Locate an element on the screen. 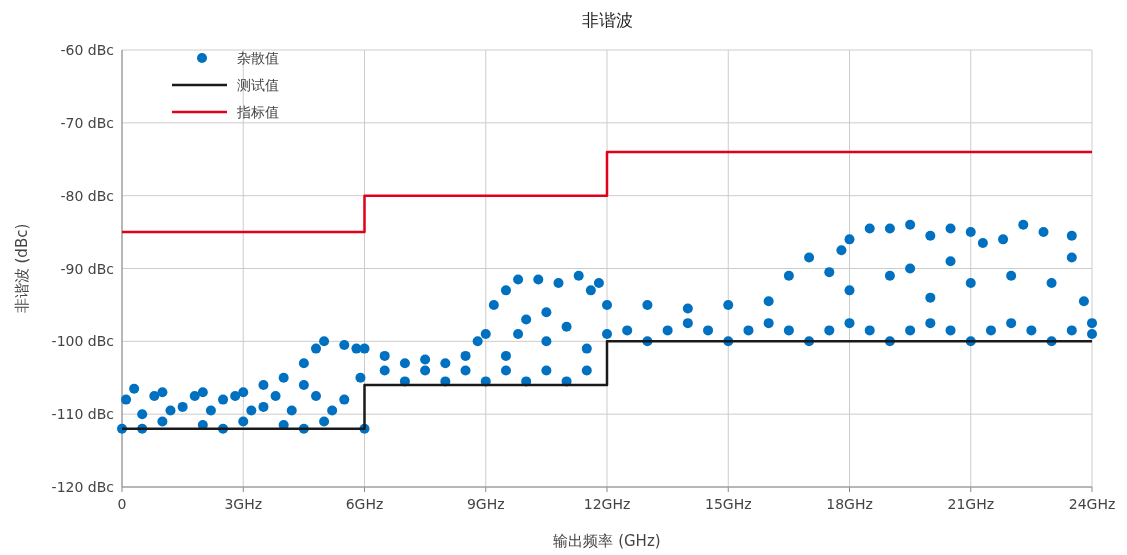  x-axis-title: 输出频率 (GHz) is located at coordinates (607, 541).